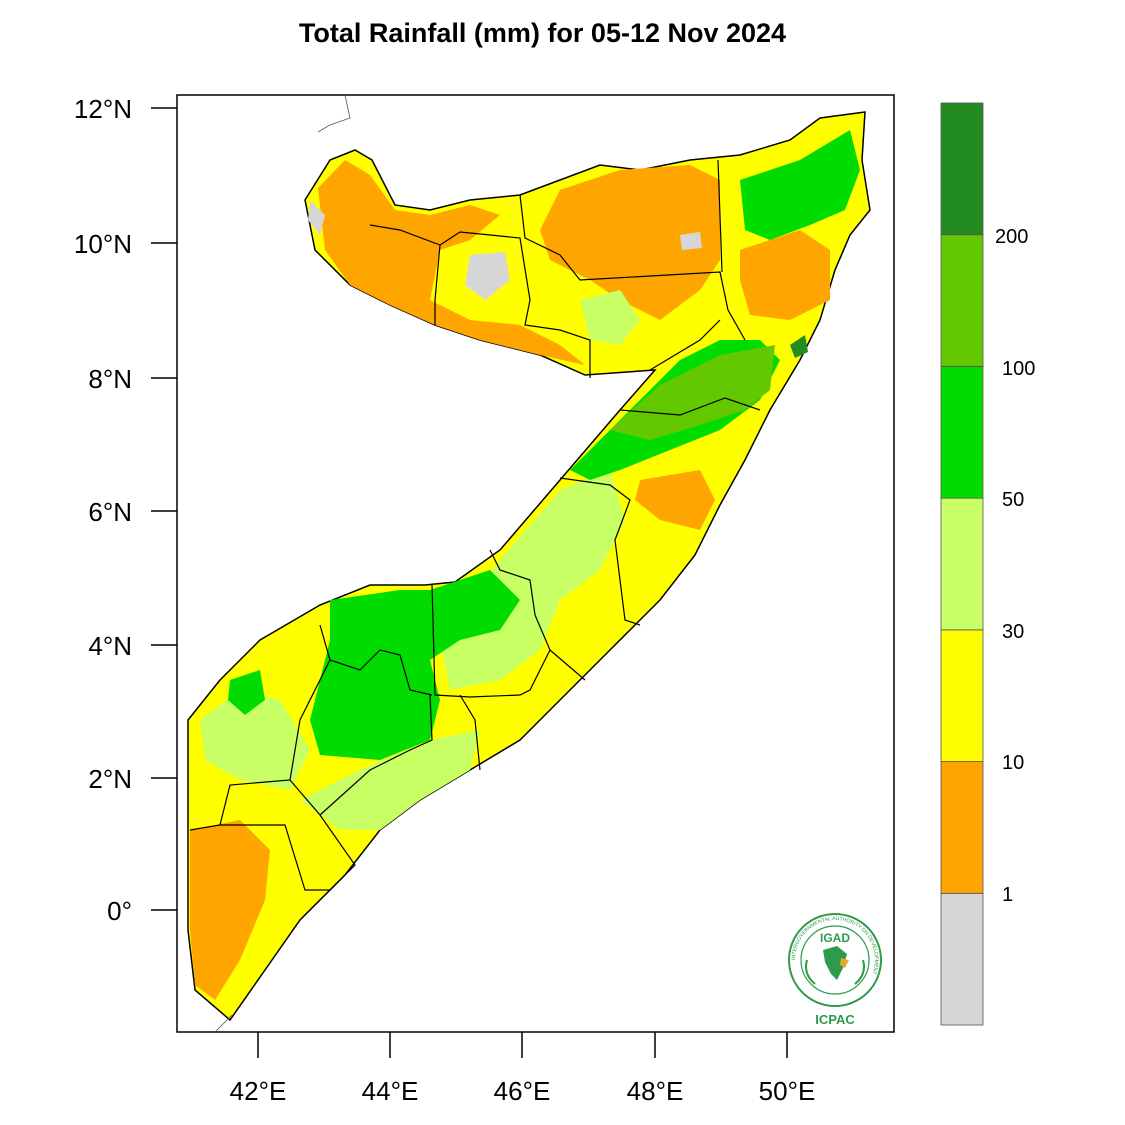 Image resolution: width=1125 pixels, height=1125 pixels. Describe the element at coordinates (835, 963) in the screenshot. I see `africa-map-icon` at that location.